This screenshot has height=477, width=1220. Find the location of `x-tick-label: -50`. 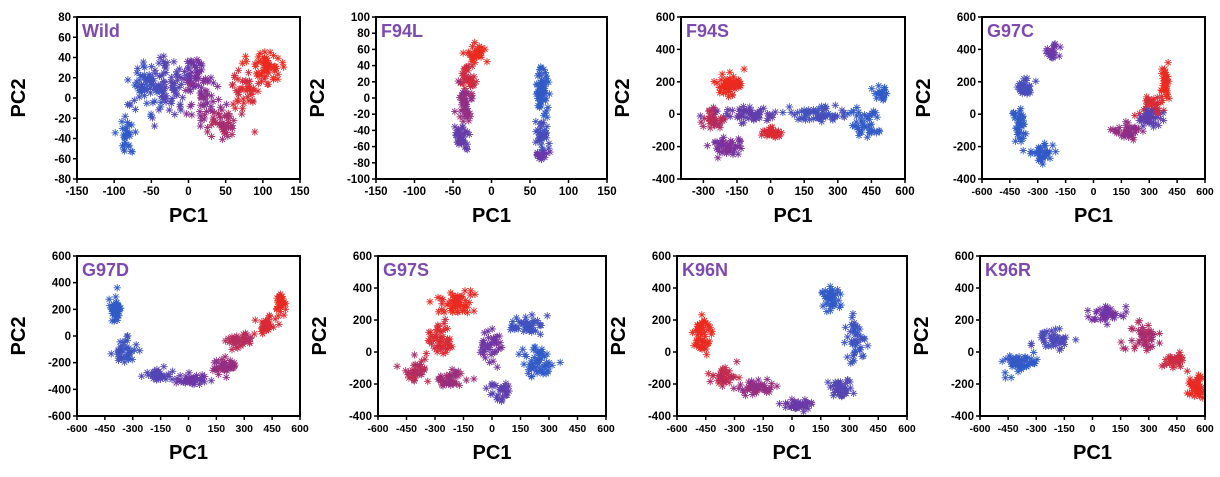

x-tick-label: -50 is located at coordinates (151, 192).